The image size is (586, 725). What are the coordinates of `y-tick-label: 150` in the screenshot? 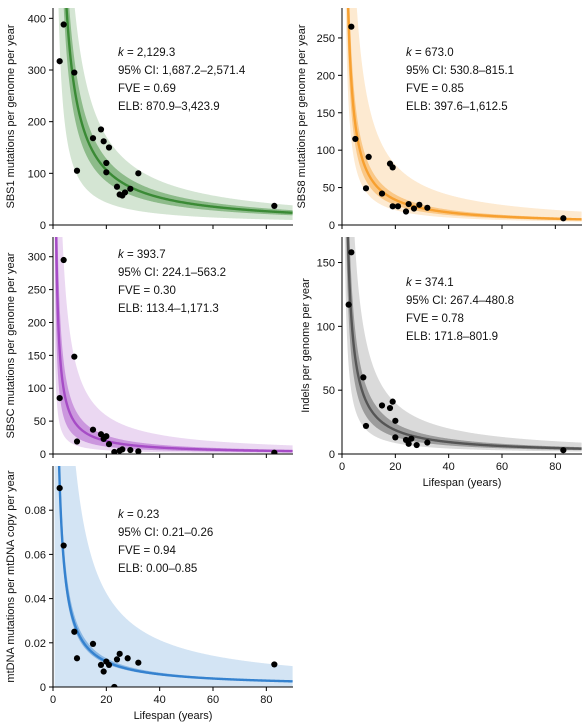 It's located at (37, 356).